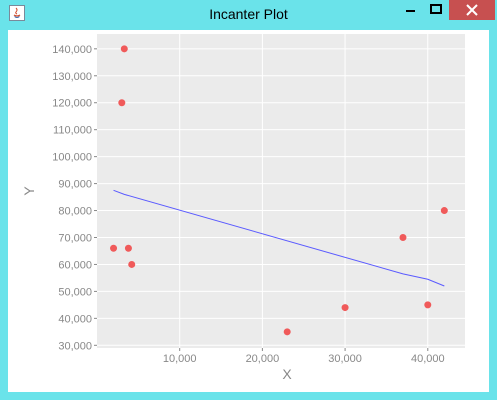 Image resolution: width=497 pixels, height=400 pixels. I want to click on y-tick-label: 130,000, so click(72, 77).